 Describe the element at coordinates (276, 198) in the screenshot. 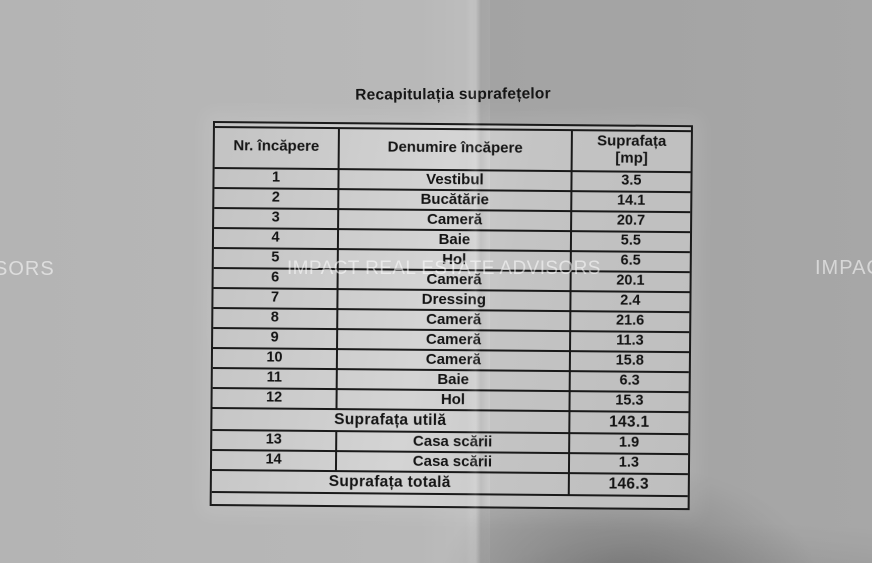

I see `cell-nr: 2` at that location.